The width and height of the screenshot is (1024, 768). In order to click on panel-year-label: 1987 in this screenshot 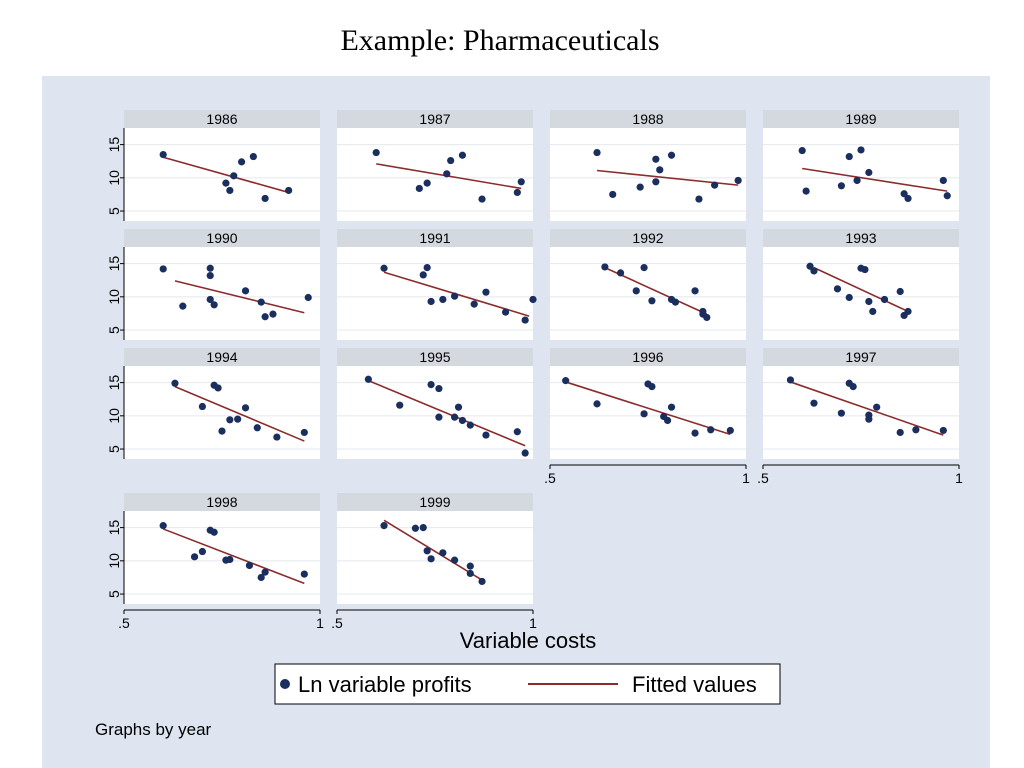, I will do `click(434, 119)`.